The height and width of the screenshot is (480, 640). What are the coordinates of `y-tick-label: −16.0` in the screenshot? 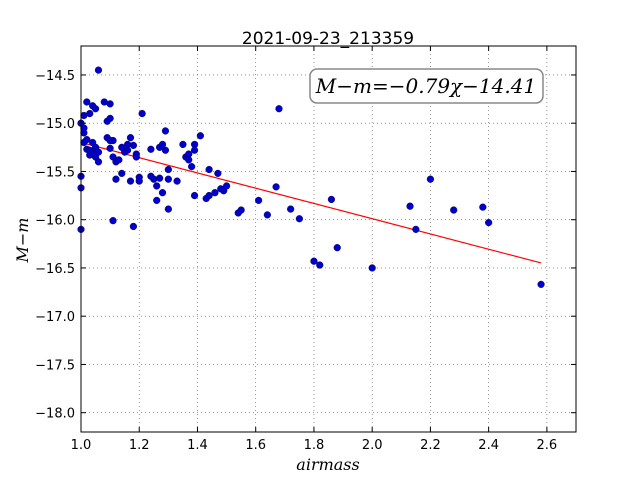 It's located at (55, 221).